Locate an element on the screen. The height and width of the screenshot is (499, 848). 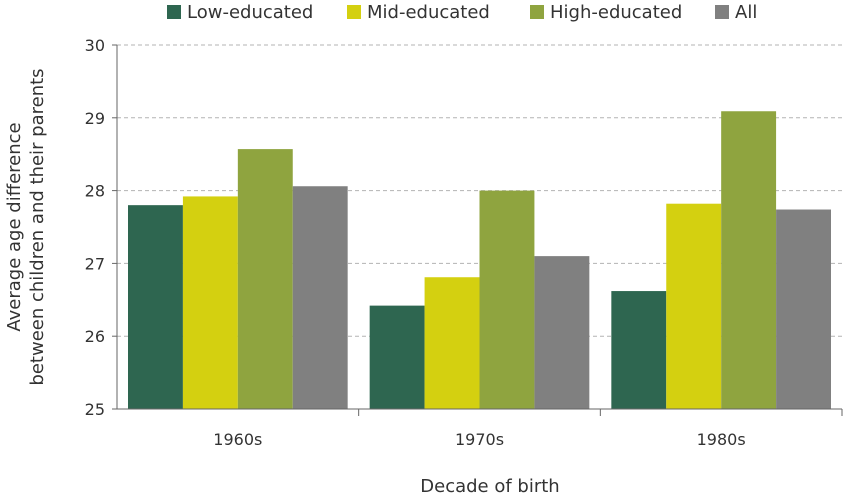
legend-label: All is located at coordinates (746, 12).